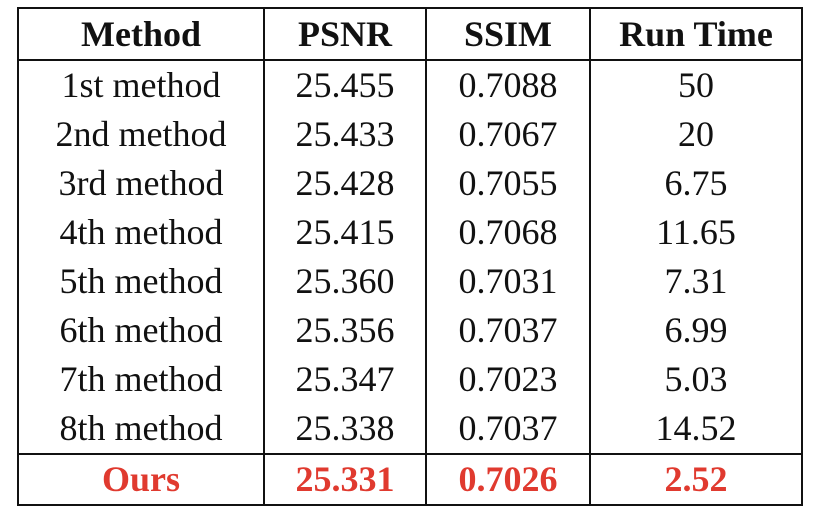 The image size is (822, 516). I want to click on ours-run-time: 2.52, so click(696, 479).